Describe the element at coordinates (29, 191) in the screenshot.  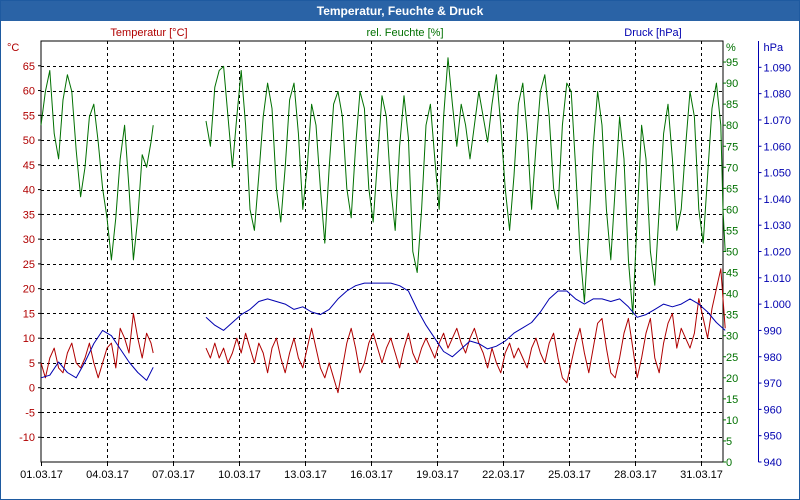
I see `temp-tick-label: 40` at that location.